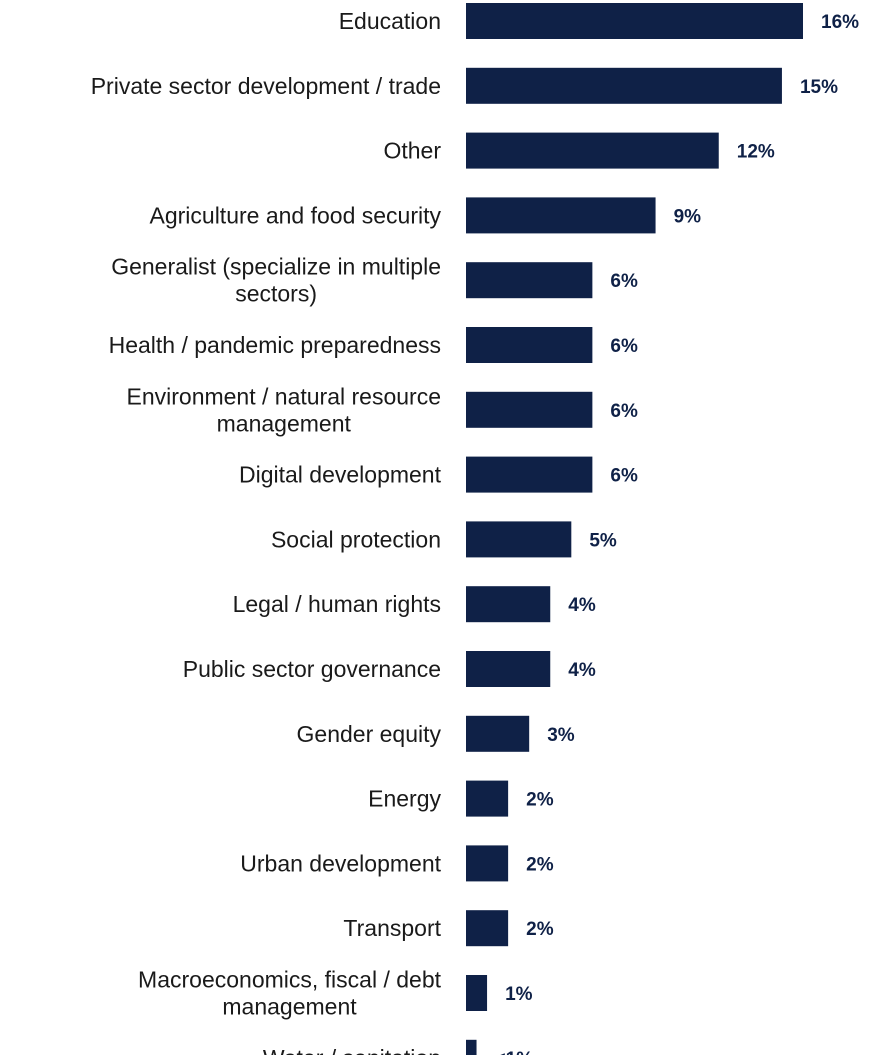  I want to click on category-label-energy: Energy, so click(404, 799).